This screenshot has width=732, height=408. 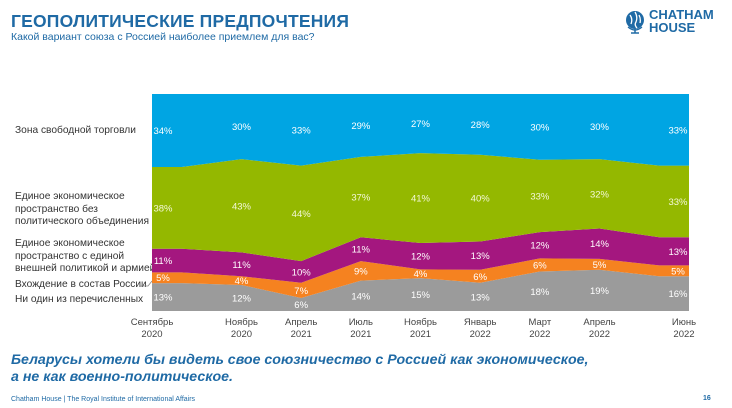 I want to click on legend-item: Вхождение в состав России, so click(x=81, y=285).